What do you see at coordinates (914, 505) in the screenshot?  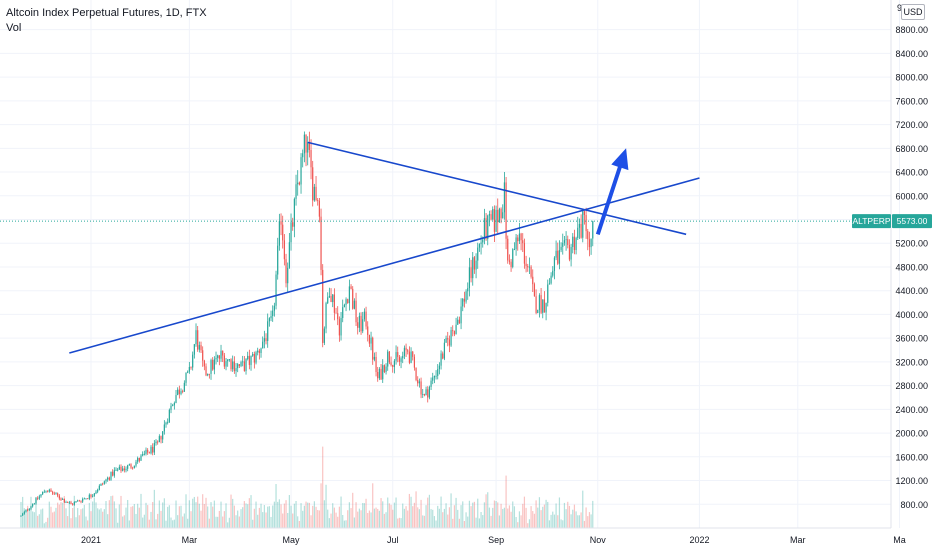 I see `y-tick-label: 800.00` at bounding box center [914, 505].